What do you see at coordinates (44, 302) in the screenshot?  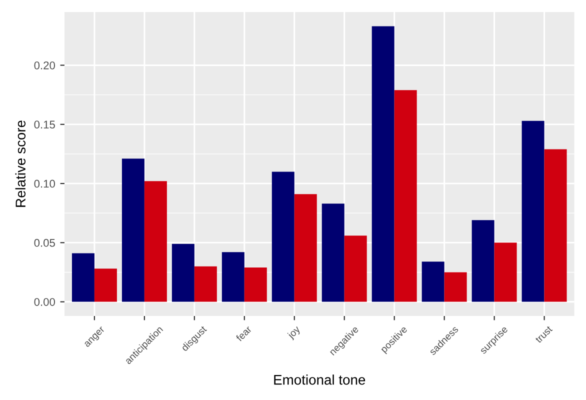 I see `y-tick-label: 0.00` at bounding box center [44, 302].